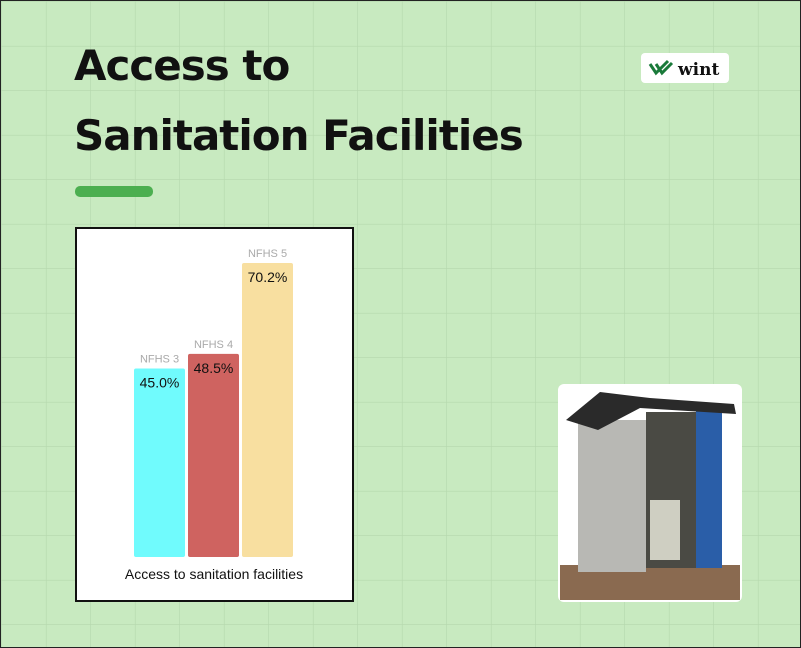 The image size is (801, 648). Describe the element at coordinates (298, 135) in the screenshot. I see `title-line: Sanitation Facilities` at that location.